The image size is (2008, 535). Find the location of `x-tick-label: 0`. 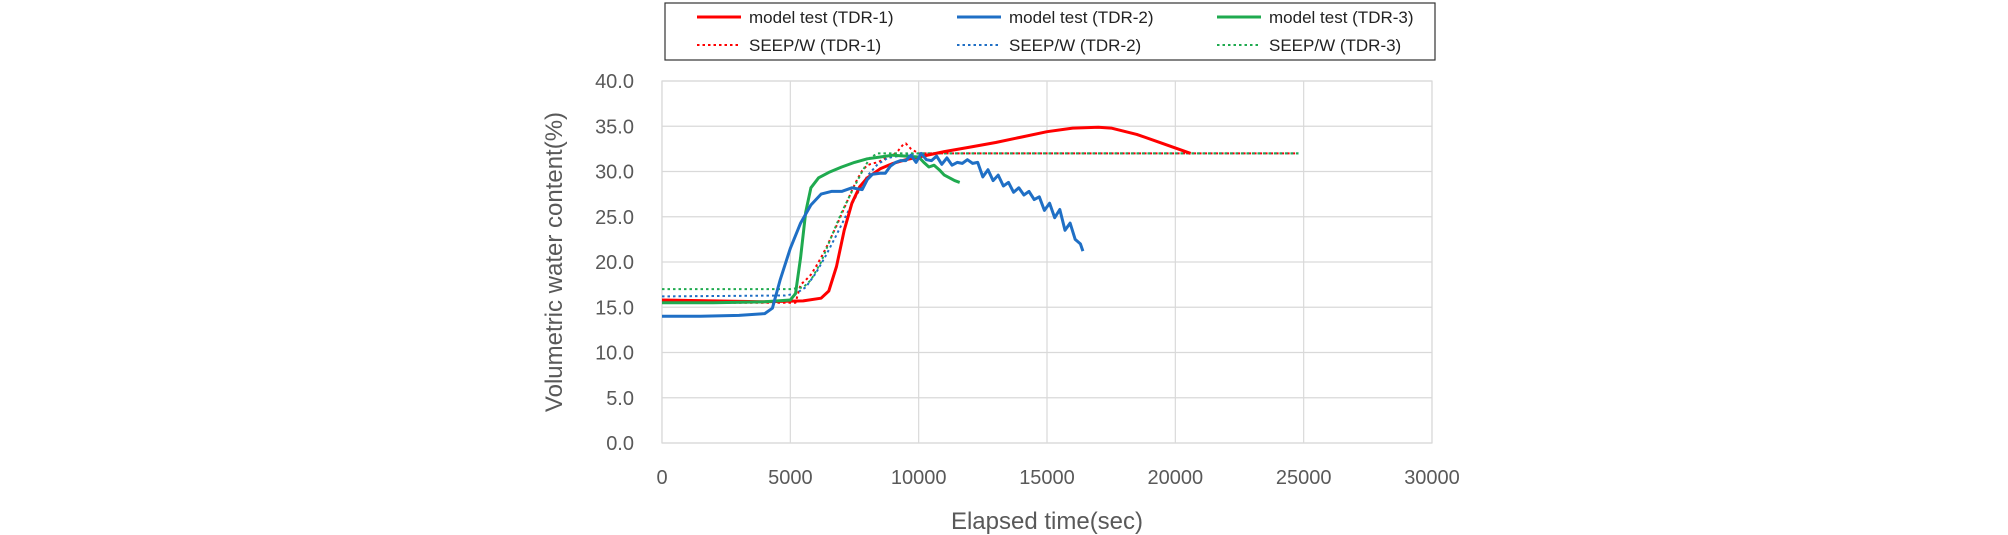

x-tick-label: 0 is located at coordinates (661, 478).